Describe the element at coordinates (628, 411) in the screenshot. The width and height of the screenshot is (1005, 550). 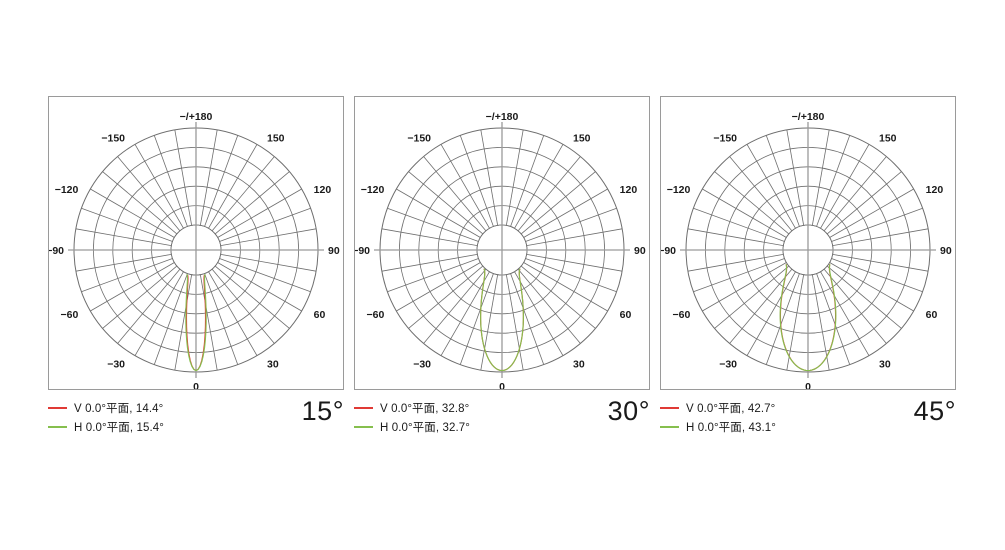
I see `panel-angle-title-30: 30°` at that location.